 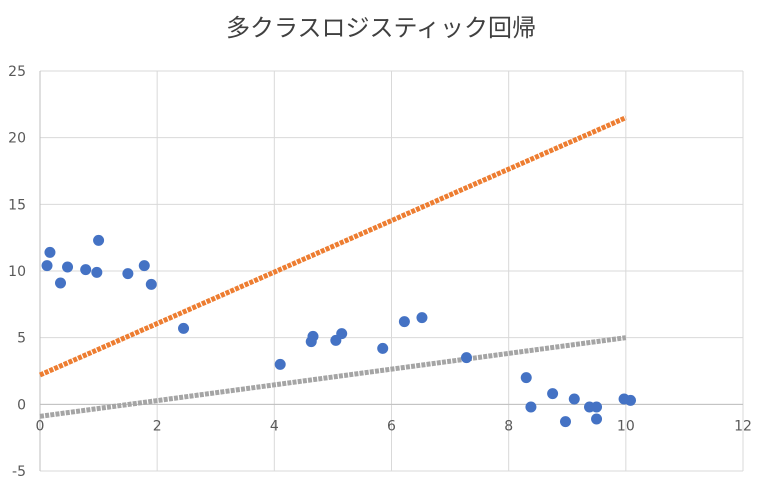 What do you see at coordinates (17, 72) in the screenshot?
I see `y-tick-label-6: 25` at bounding box center [17, 72].